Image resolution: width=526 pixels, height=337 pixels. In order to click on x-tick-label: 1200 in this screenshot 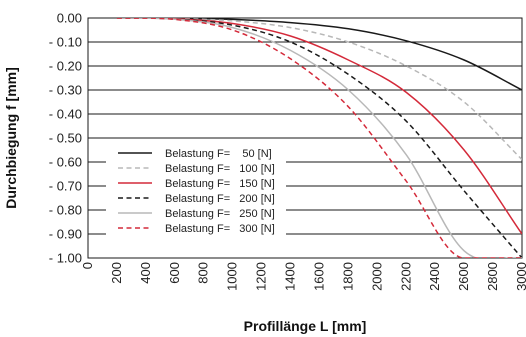, I will do `click(261, 276)`.